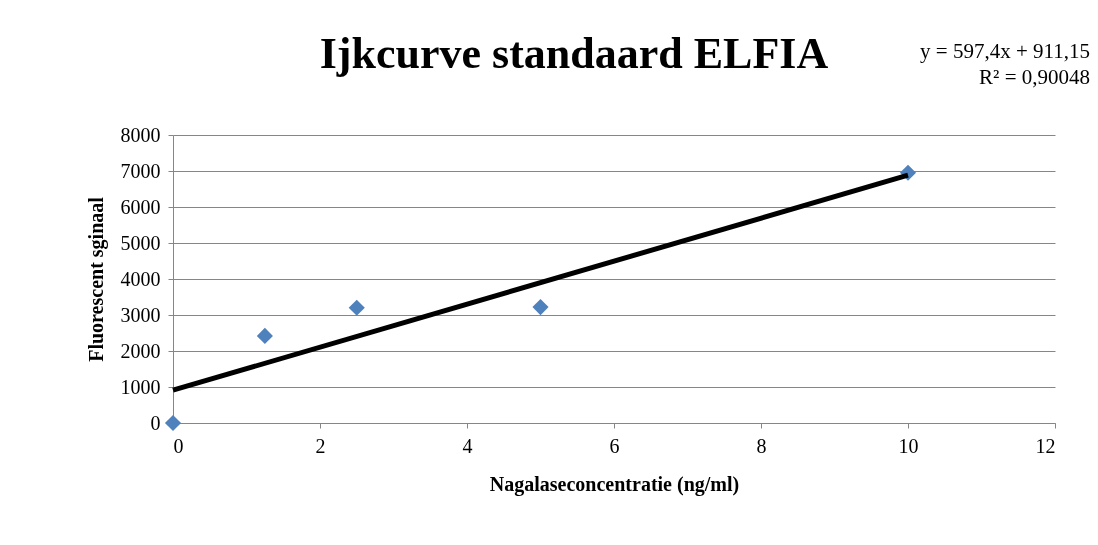 This screenshot has width=1098, height=545. I want to click on x-tick-label: 12, so click(1045, 445).